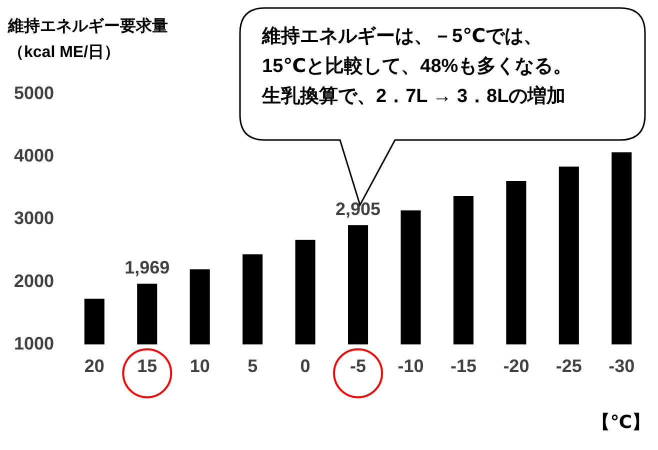  Describe the element at coordinates (34, 343) in the screenshot. I see `y-tick-label: 1000` at that location.